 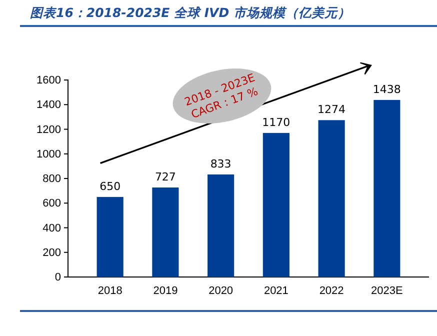 I want to click on x-tick-label: 2018, so click(x=110, y=290).